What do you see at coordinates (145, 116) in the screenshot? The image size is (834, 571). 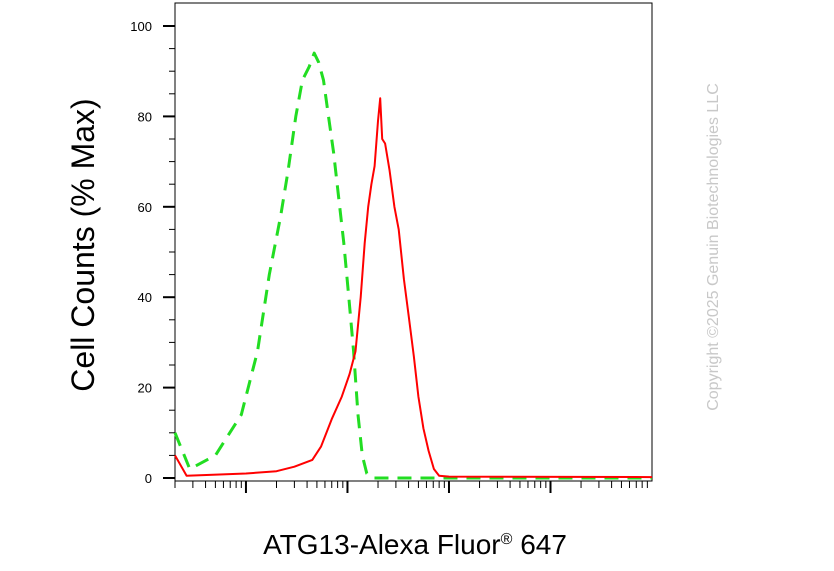 I see `y-tick-label: 80` at bounding box center [145, 116].